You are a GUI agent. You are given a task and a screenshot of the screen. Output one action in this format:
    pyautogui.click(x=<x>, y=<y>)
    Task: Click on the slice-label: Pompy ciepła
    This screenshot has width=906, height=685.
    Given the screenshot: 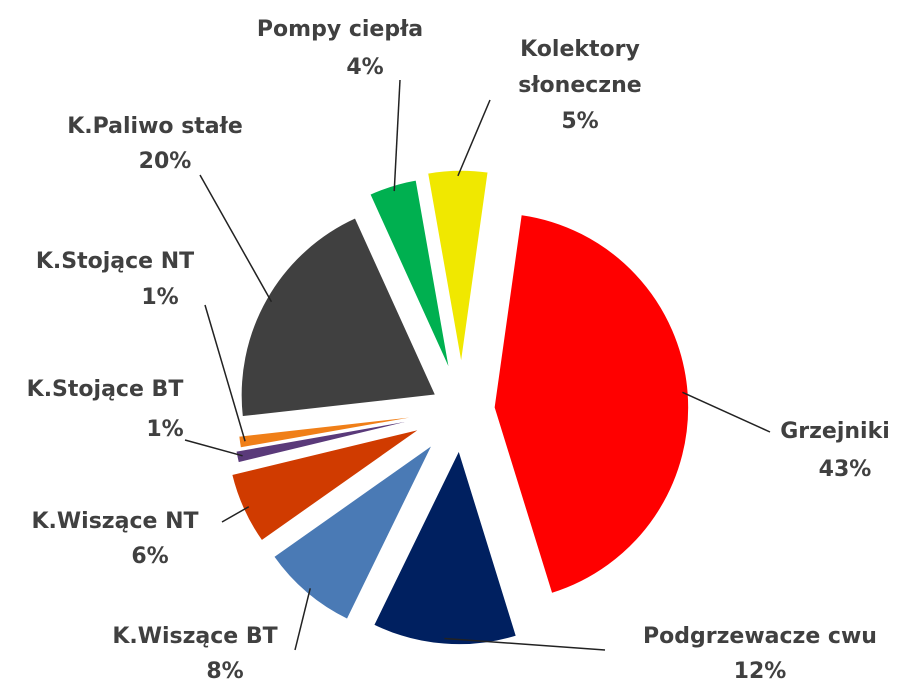 What is the action you would take?
    pyautogui.click(x=340, y=29)
    